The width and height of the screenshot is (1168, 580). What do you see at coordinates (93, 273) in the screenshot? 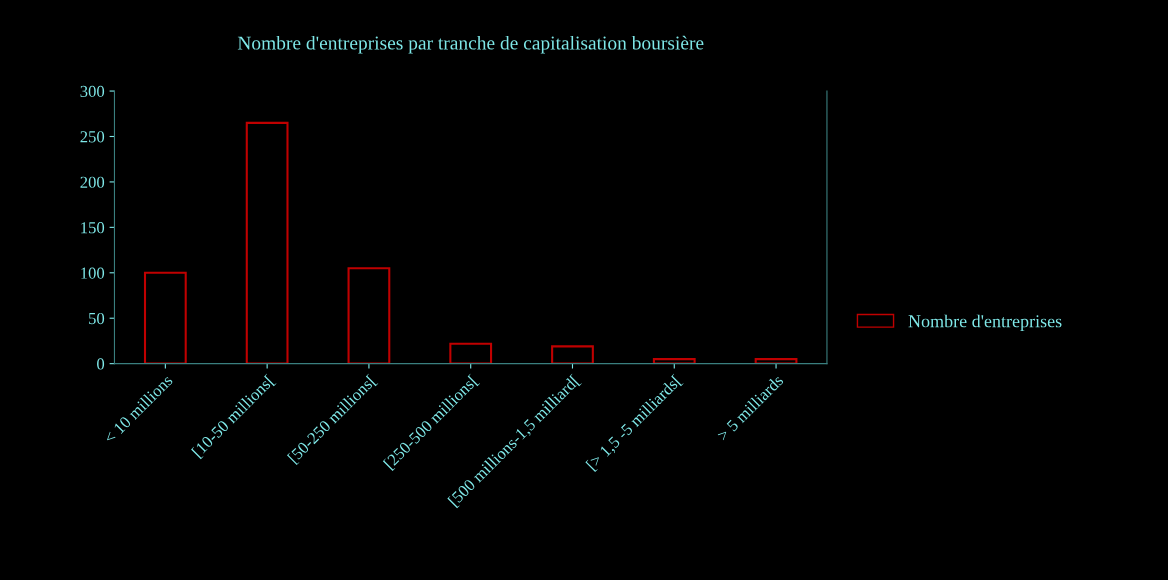
I see `y-tick-label: 100` at bounding box center [93, 273].